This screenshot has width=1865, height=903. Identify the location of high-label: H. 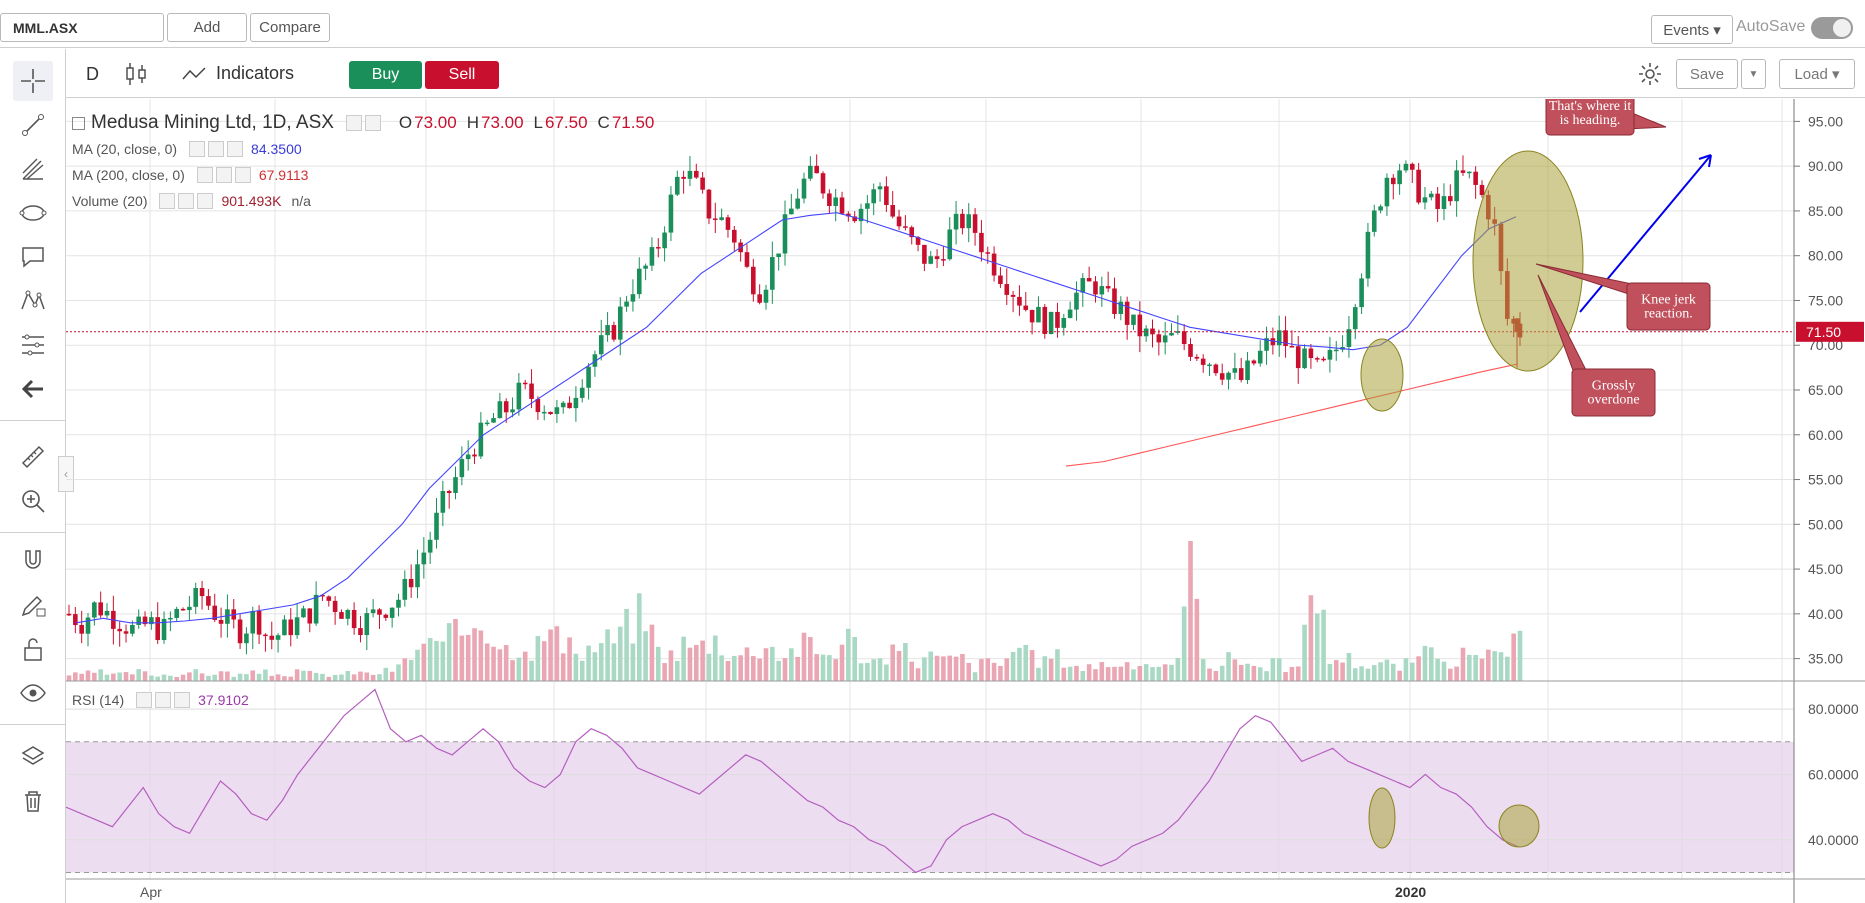
(472, 122).